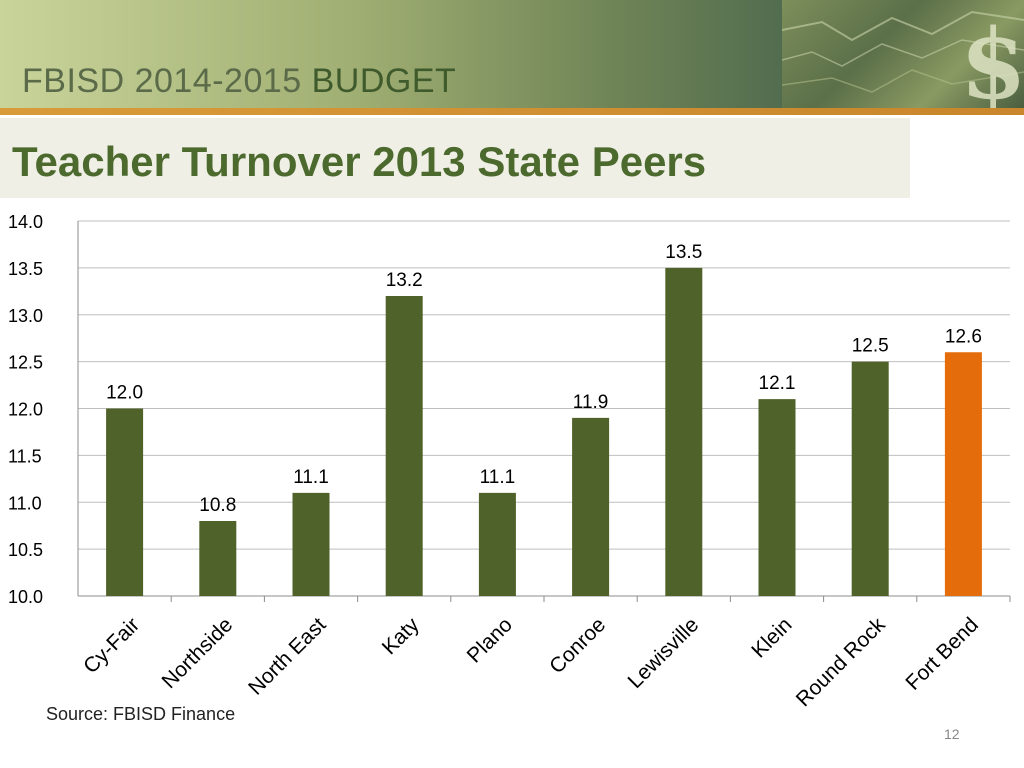 The image size is (1024, 768). Describe the element at coordinates (198, 653) in the screenshot. I see `x-tick-label: Northside` at that location.